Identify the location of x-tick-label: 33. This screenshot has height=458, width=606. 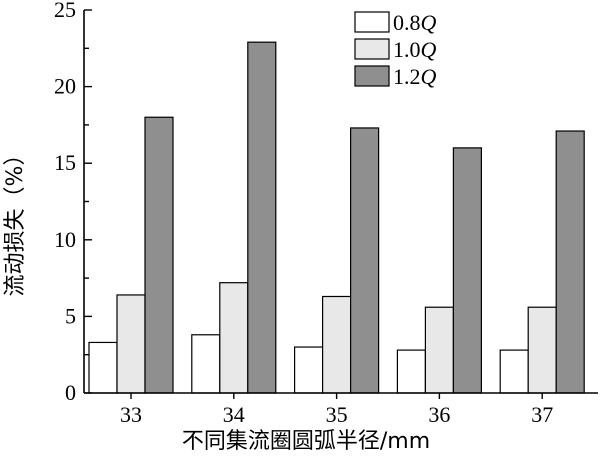
(131, 414).